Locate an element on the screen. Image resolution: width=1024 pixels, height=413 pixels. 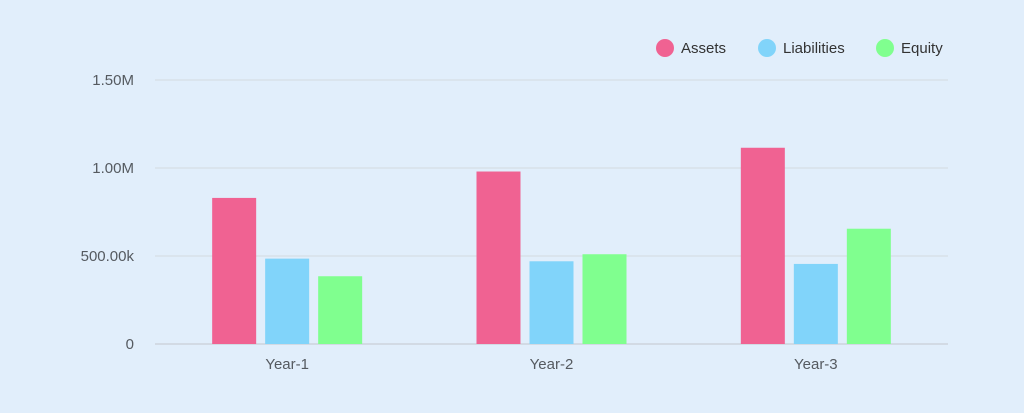
x-tick-label: Year-2 is located at coordinates (552, 364).